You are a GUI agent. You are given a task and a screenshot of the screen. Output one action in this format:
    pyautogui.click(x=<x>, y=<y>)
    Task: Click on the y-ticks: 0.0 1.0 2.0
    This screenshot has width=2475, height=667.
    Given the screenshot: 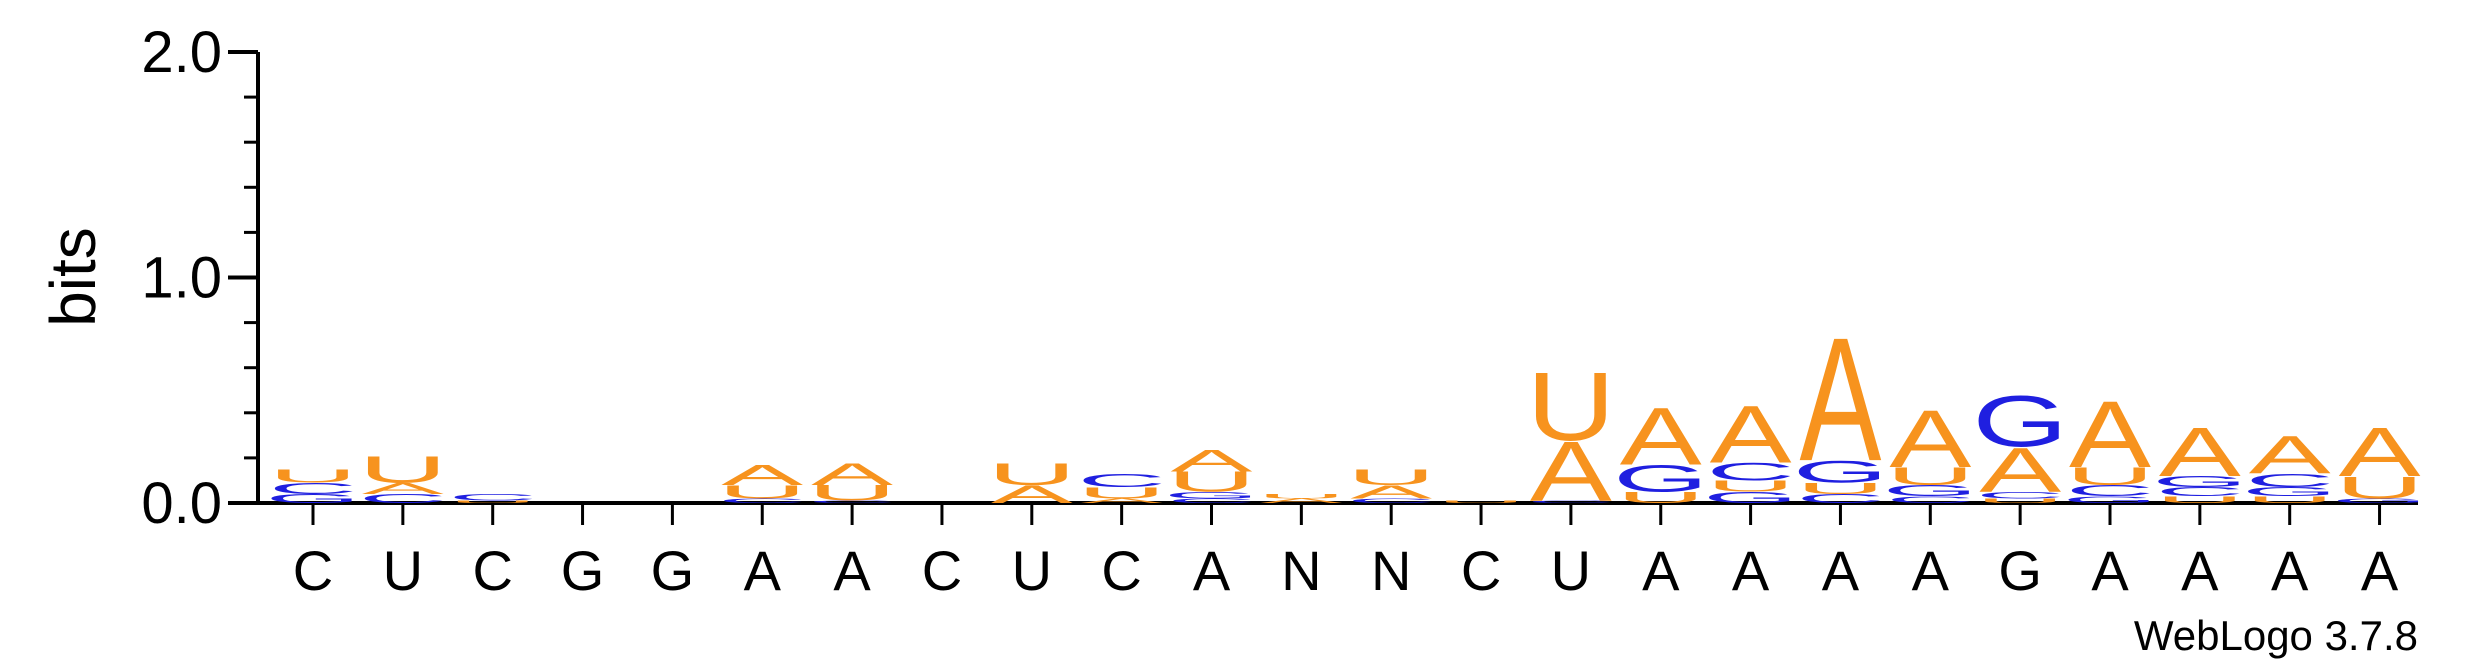 What is the action you would take?
    pyautogui.click(x=199, y=278)
    